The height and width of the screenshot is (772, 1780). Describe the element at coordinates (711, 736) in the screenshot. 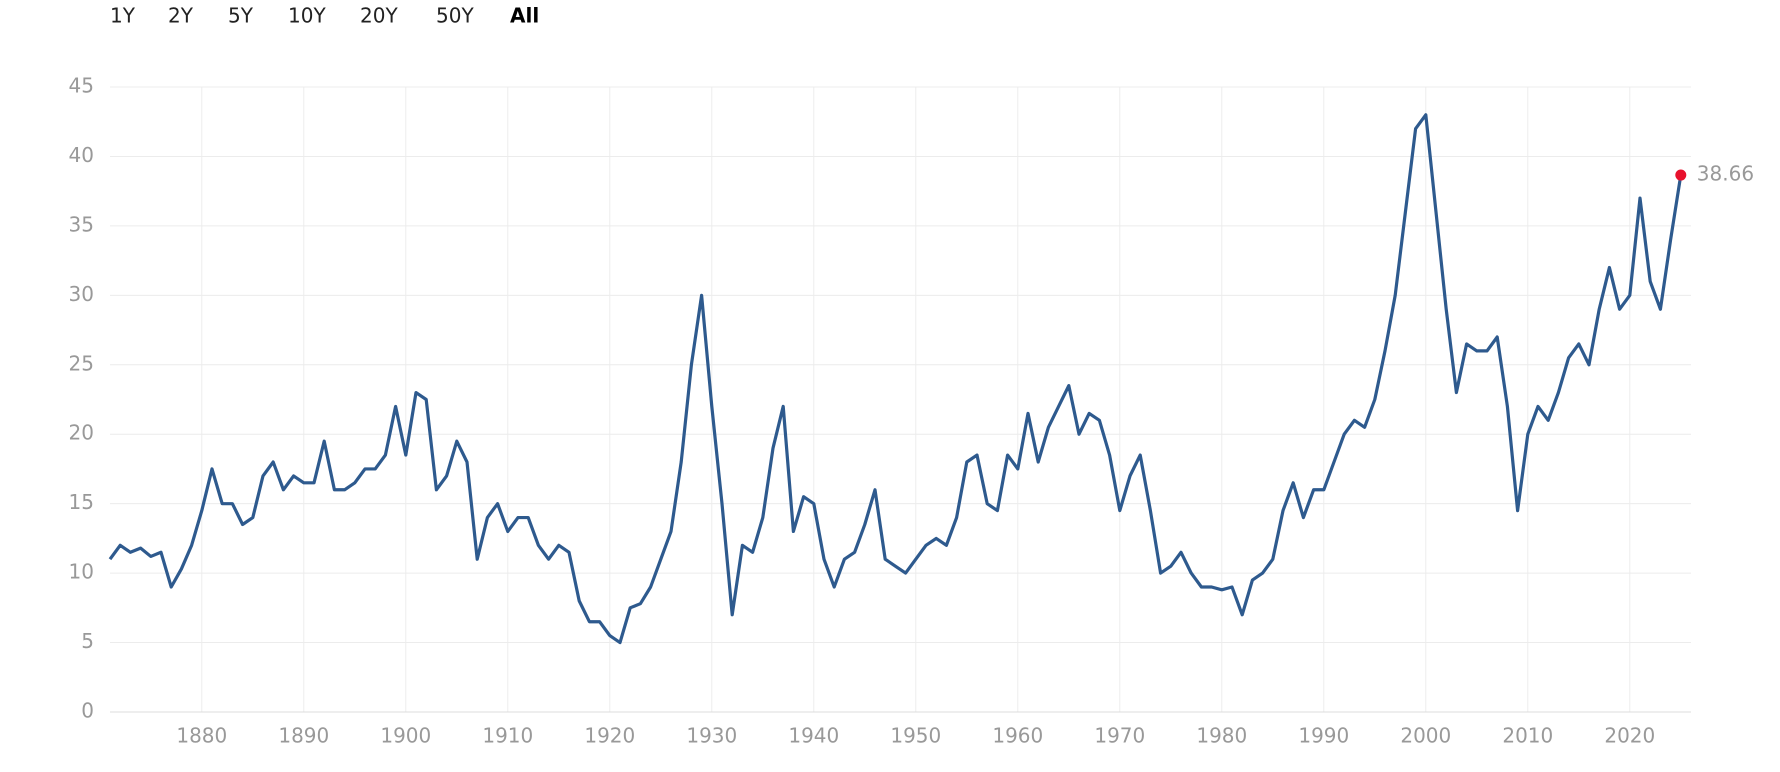

I see `x-tick-label: 1930` at that location.